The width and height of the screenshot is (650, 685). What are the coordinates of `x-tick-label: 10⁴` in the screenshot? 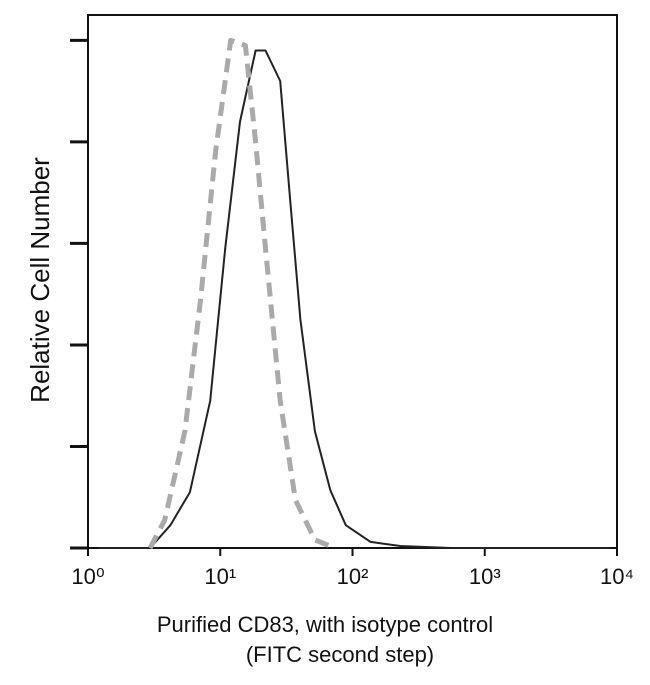 It's located at (617, 576).